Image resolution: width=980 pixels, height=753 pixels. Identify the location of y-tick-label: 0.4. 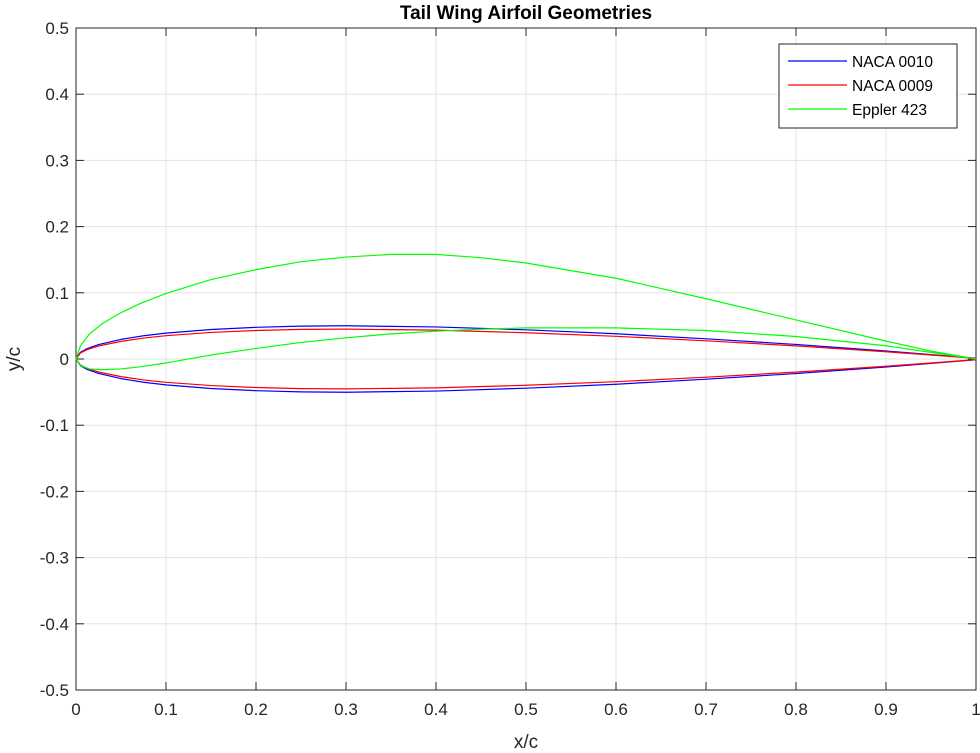
(57, 94).